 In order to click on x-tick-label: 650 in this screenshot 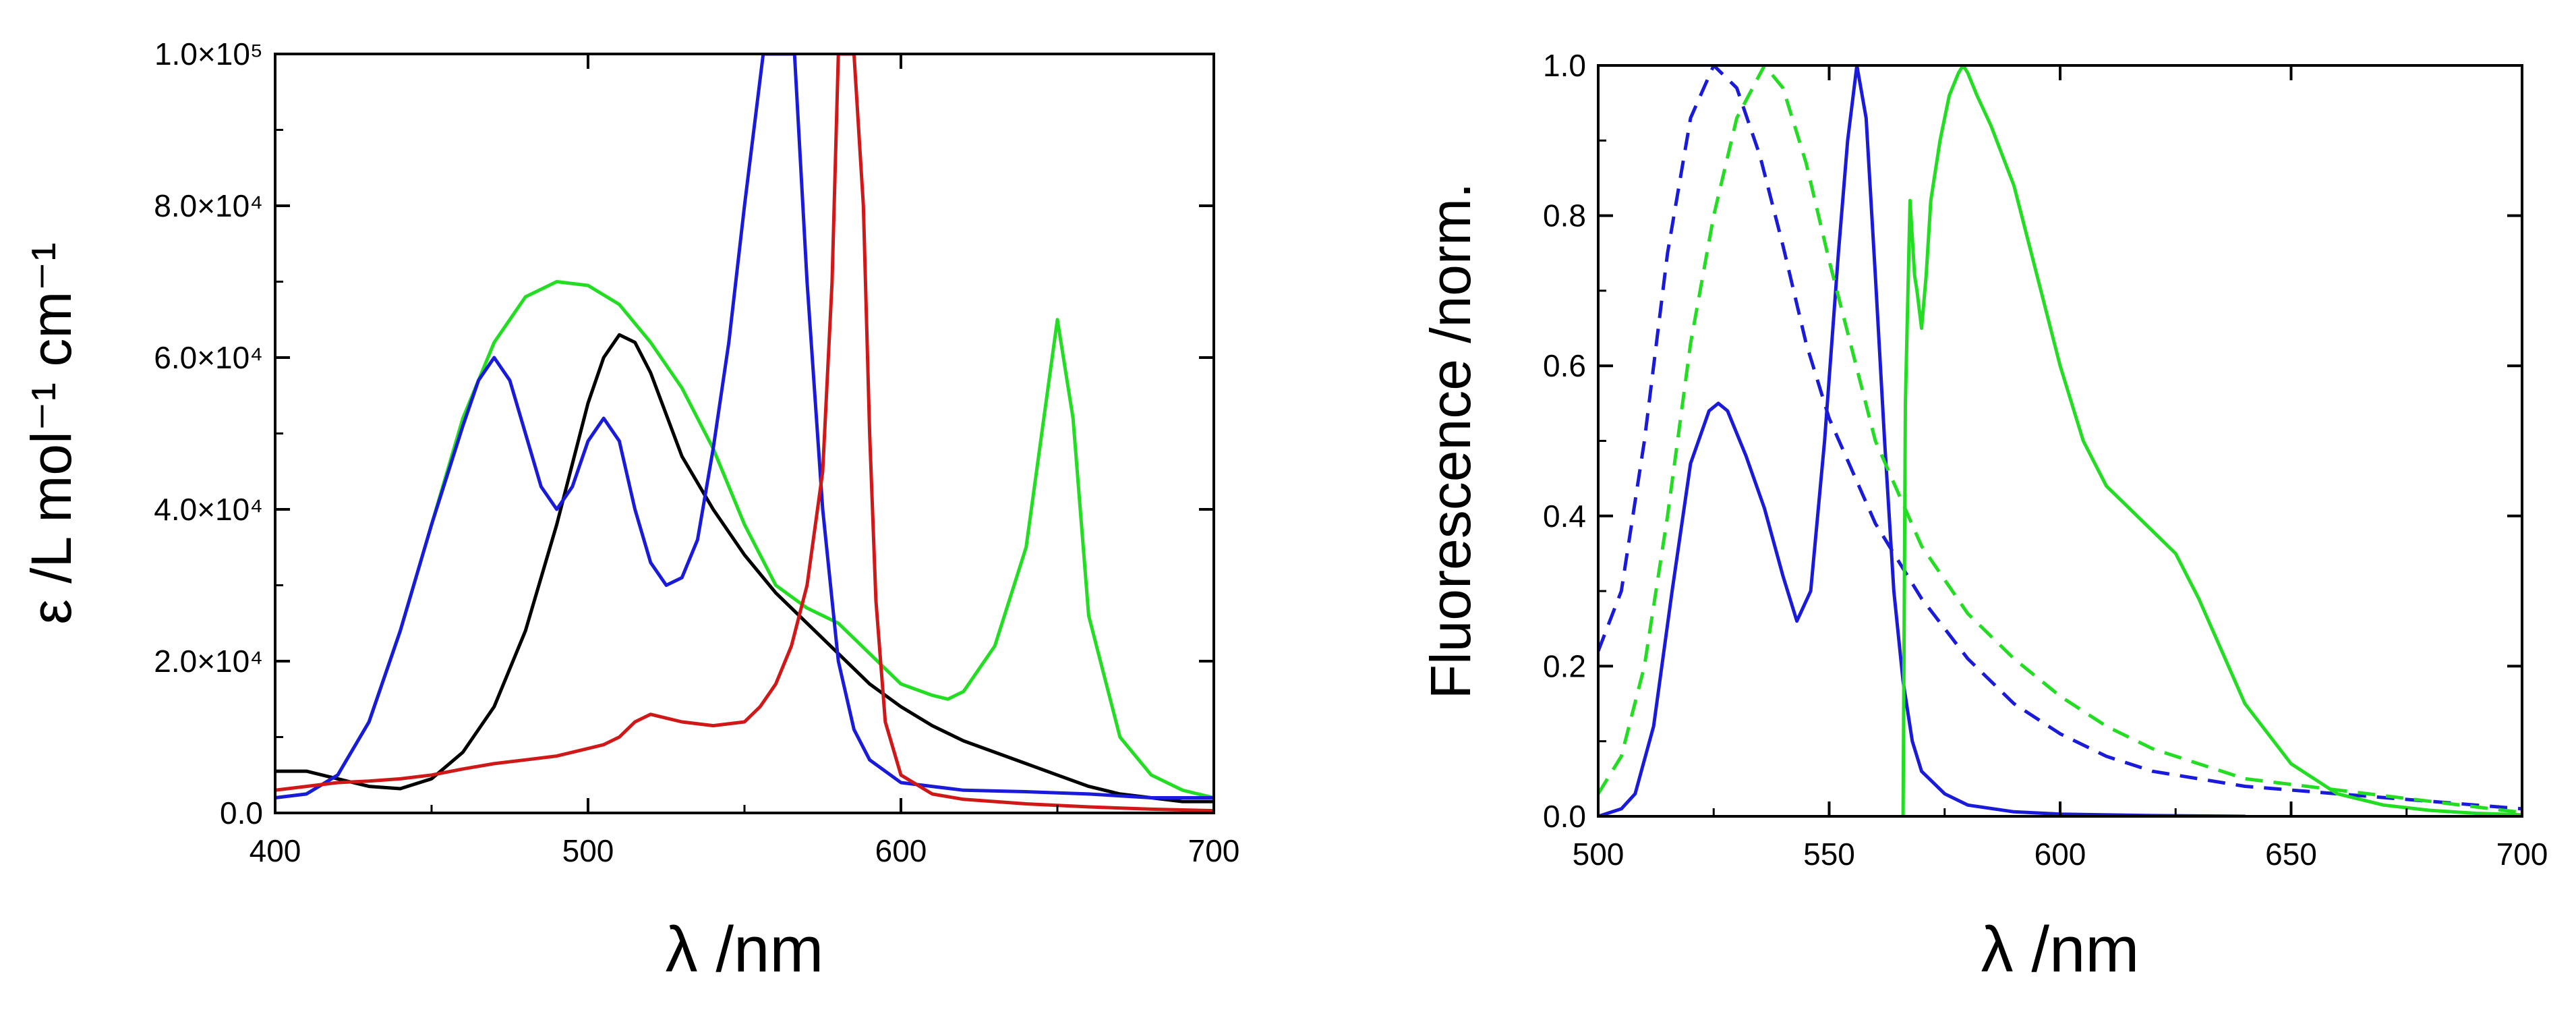, I will do `click(2291, 854)`.